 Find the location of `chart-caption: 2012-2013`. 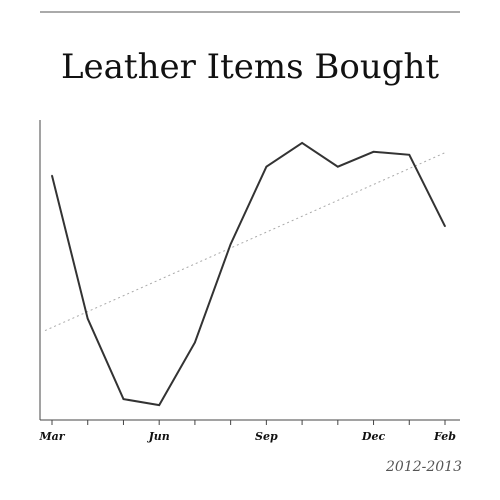

chart-caption: 2012-2013 is located at coordinates (423, 467).